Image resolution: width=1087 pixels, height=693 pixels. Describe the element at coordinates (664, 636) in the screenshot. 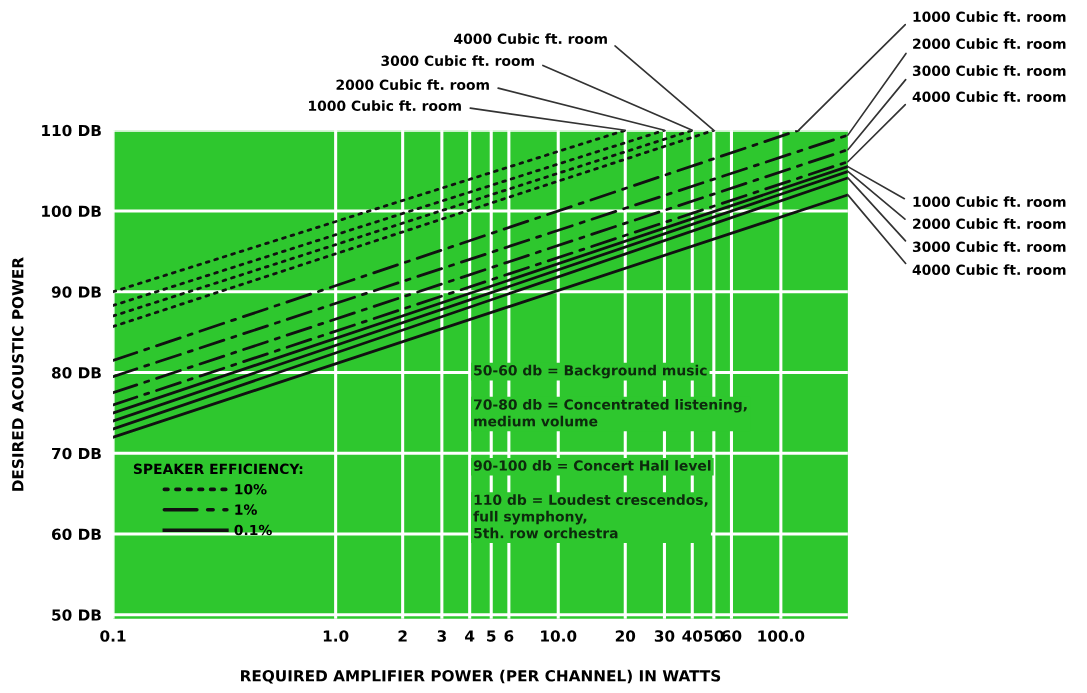

I see `x-tick-label: 30` at that location.